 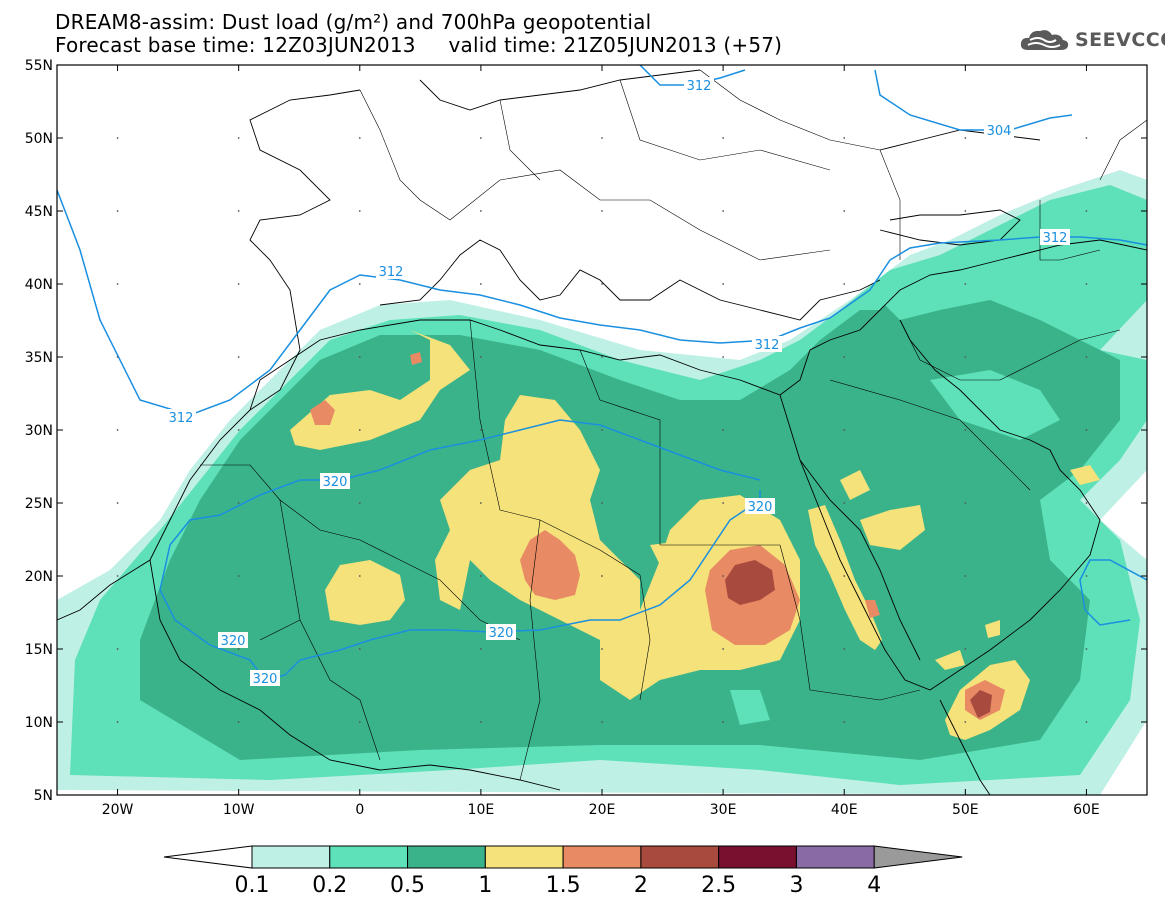 I want to click on colorbar-label: 4, so click(x=874, y=885).